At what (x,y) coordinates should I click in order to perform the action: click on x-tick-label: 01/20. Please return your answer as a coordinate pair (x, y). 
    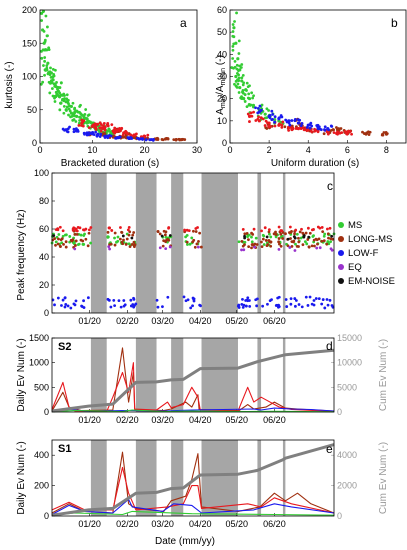
    Looking at the image, I should click on (89, 321).